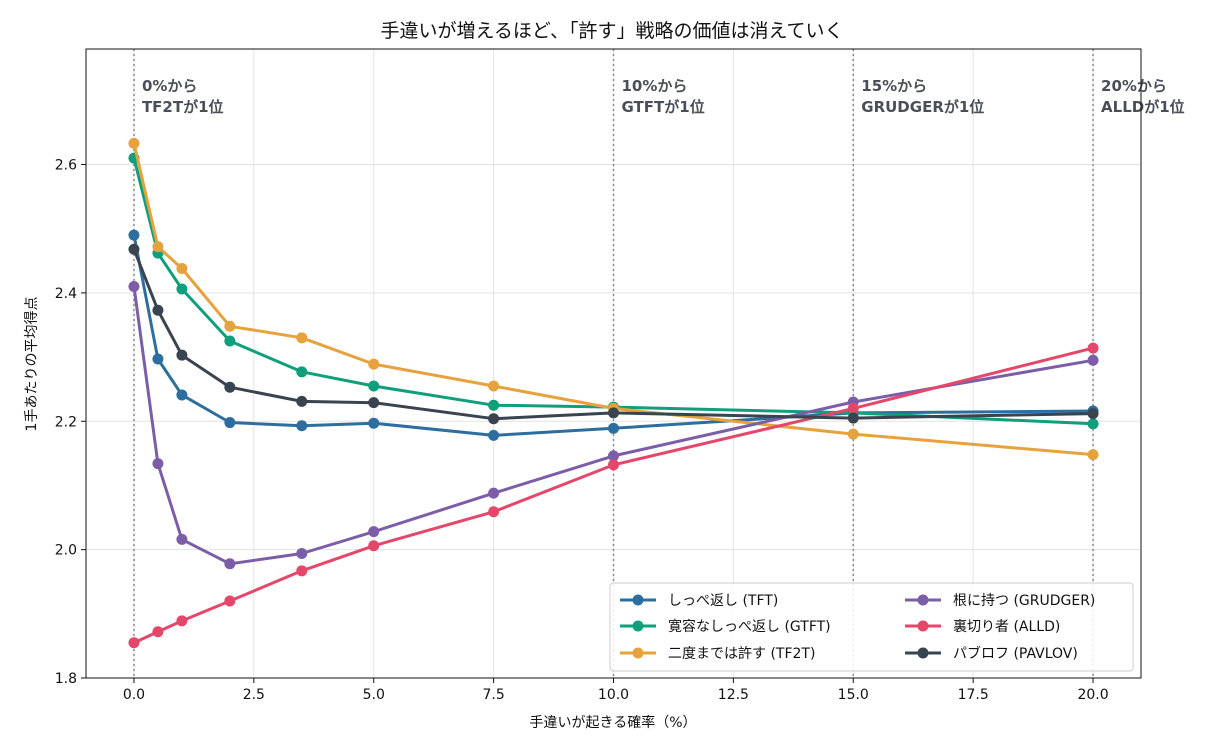  What do you see at coordinates (169, 86) in the screenshot?
I see `annotation-text-line1: 0%から` at bounding box center [169, 86].